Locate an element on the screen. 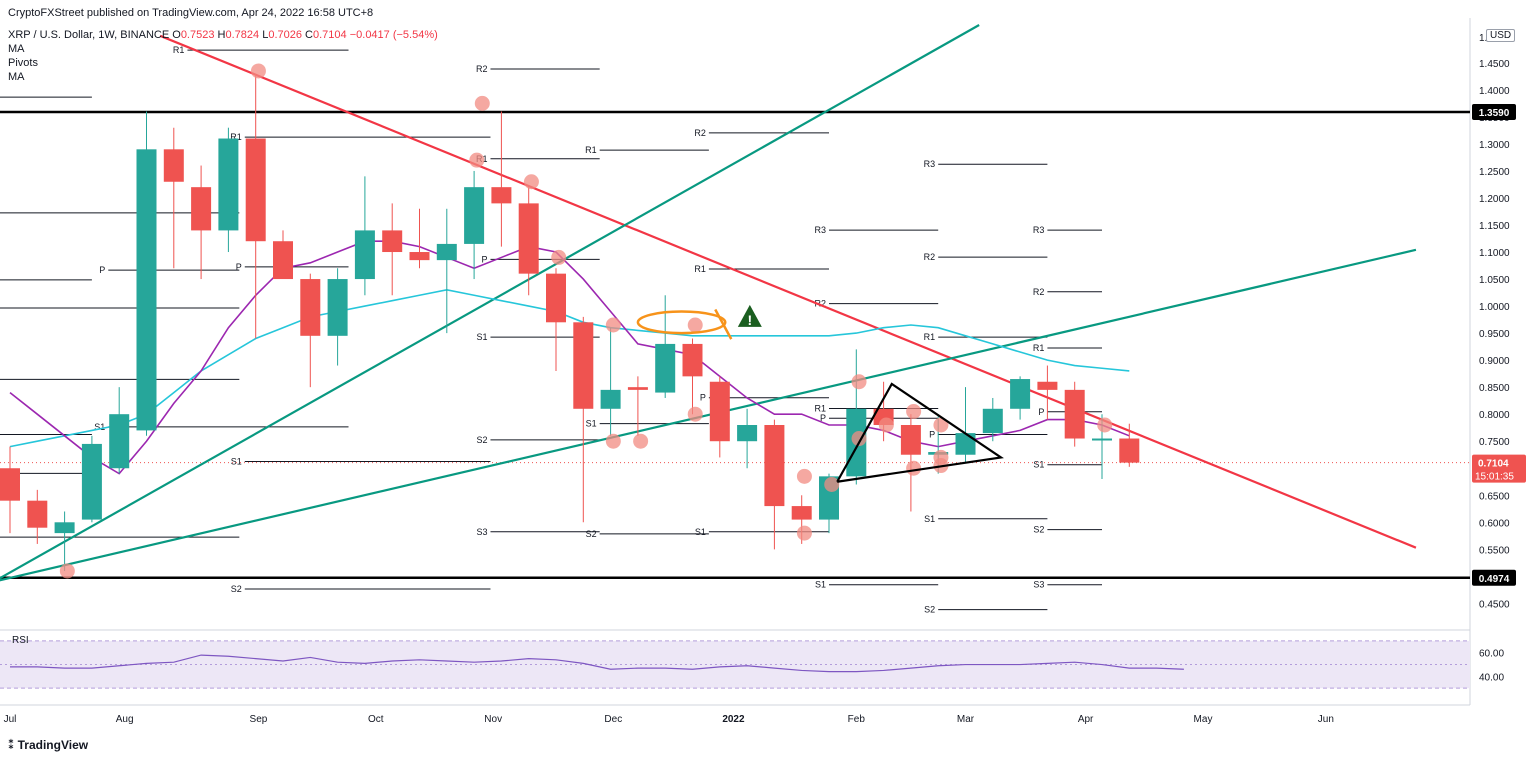 This screenshot has height=760, width=1536. y-tick-label: 1. is located at coordinates (1483, 38).